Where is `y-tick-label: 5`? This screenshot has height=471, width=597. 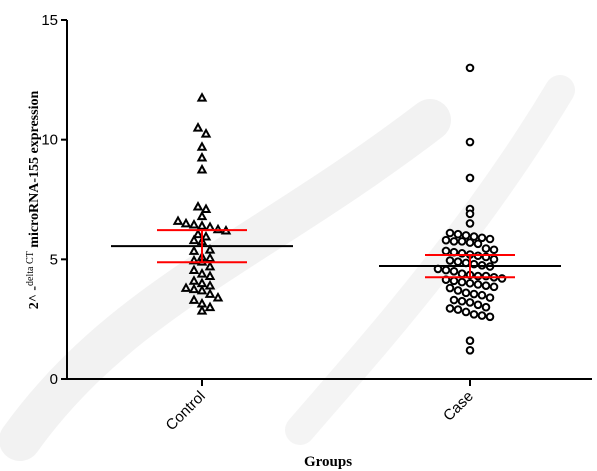 y-tick-label: 5 is located at coordinates (54, 259).